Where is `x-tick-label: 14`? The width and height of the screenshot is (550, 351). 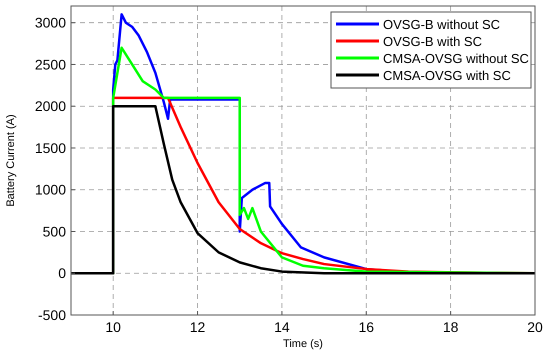 x-tick-label: 14 is located at coordinates (282, 327).